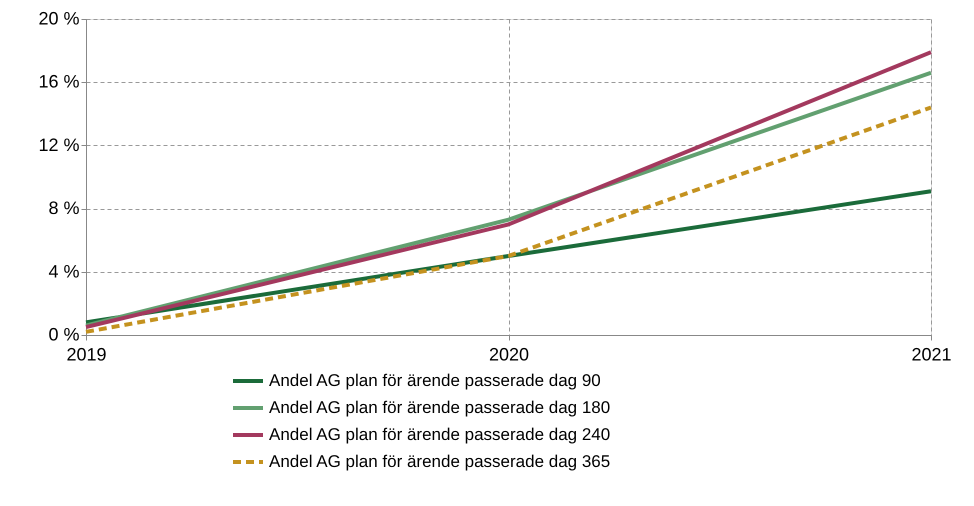  Describe the element at coordinates (931, 354) in the screenshot. I see `x-tick-label: 2021` at that location.